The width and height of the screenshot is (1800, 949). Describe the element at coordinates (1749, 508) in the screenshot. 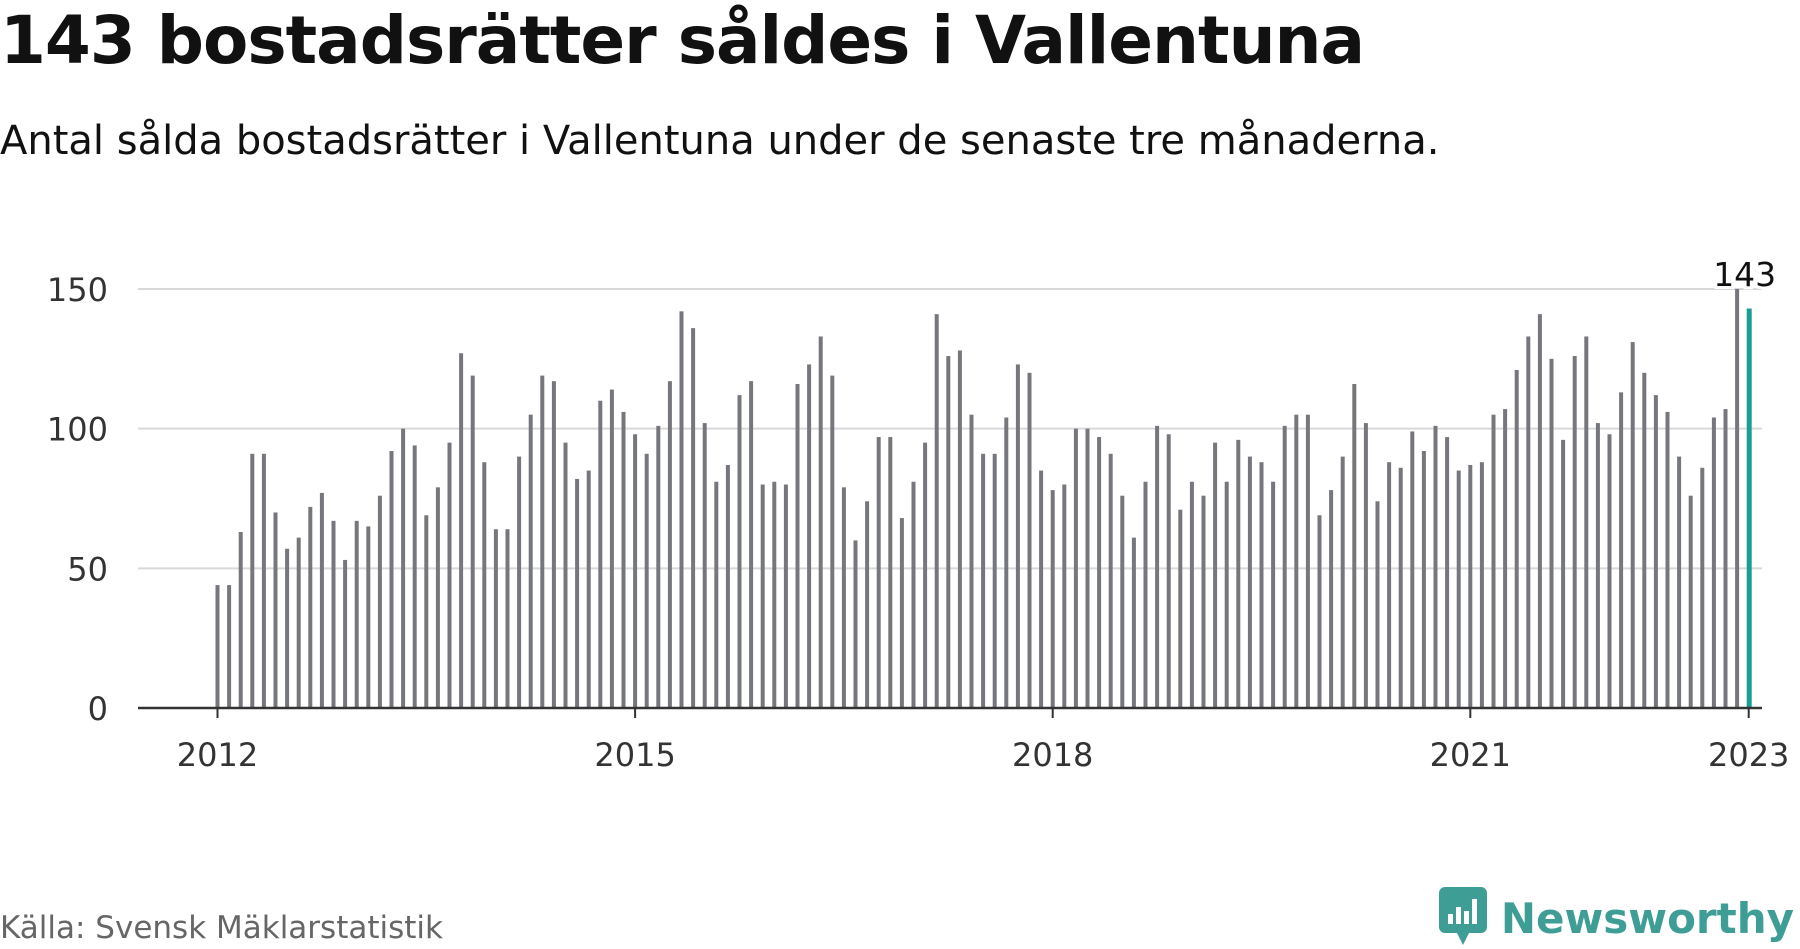

I see `highlighted-bar` at that location.